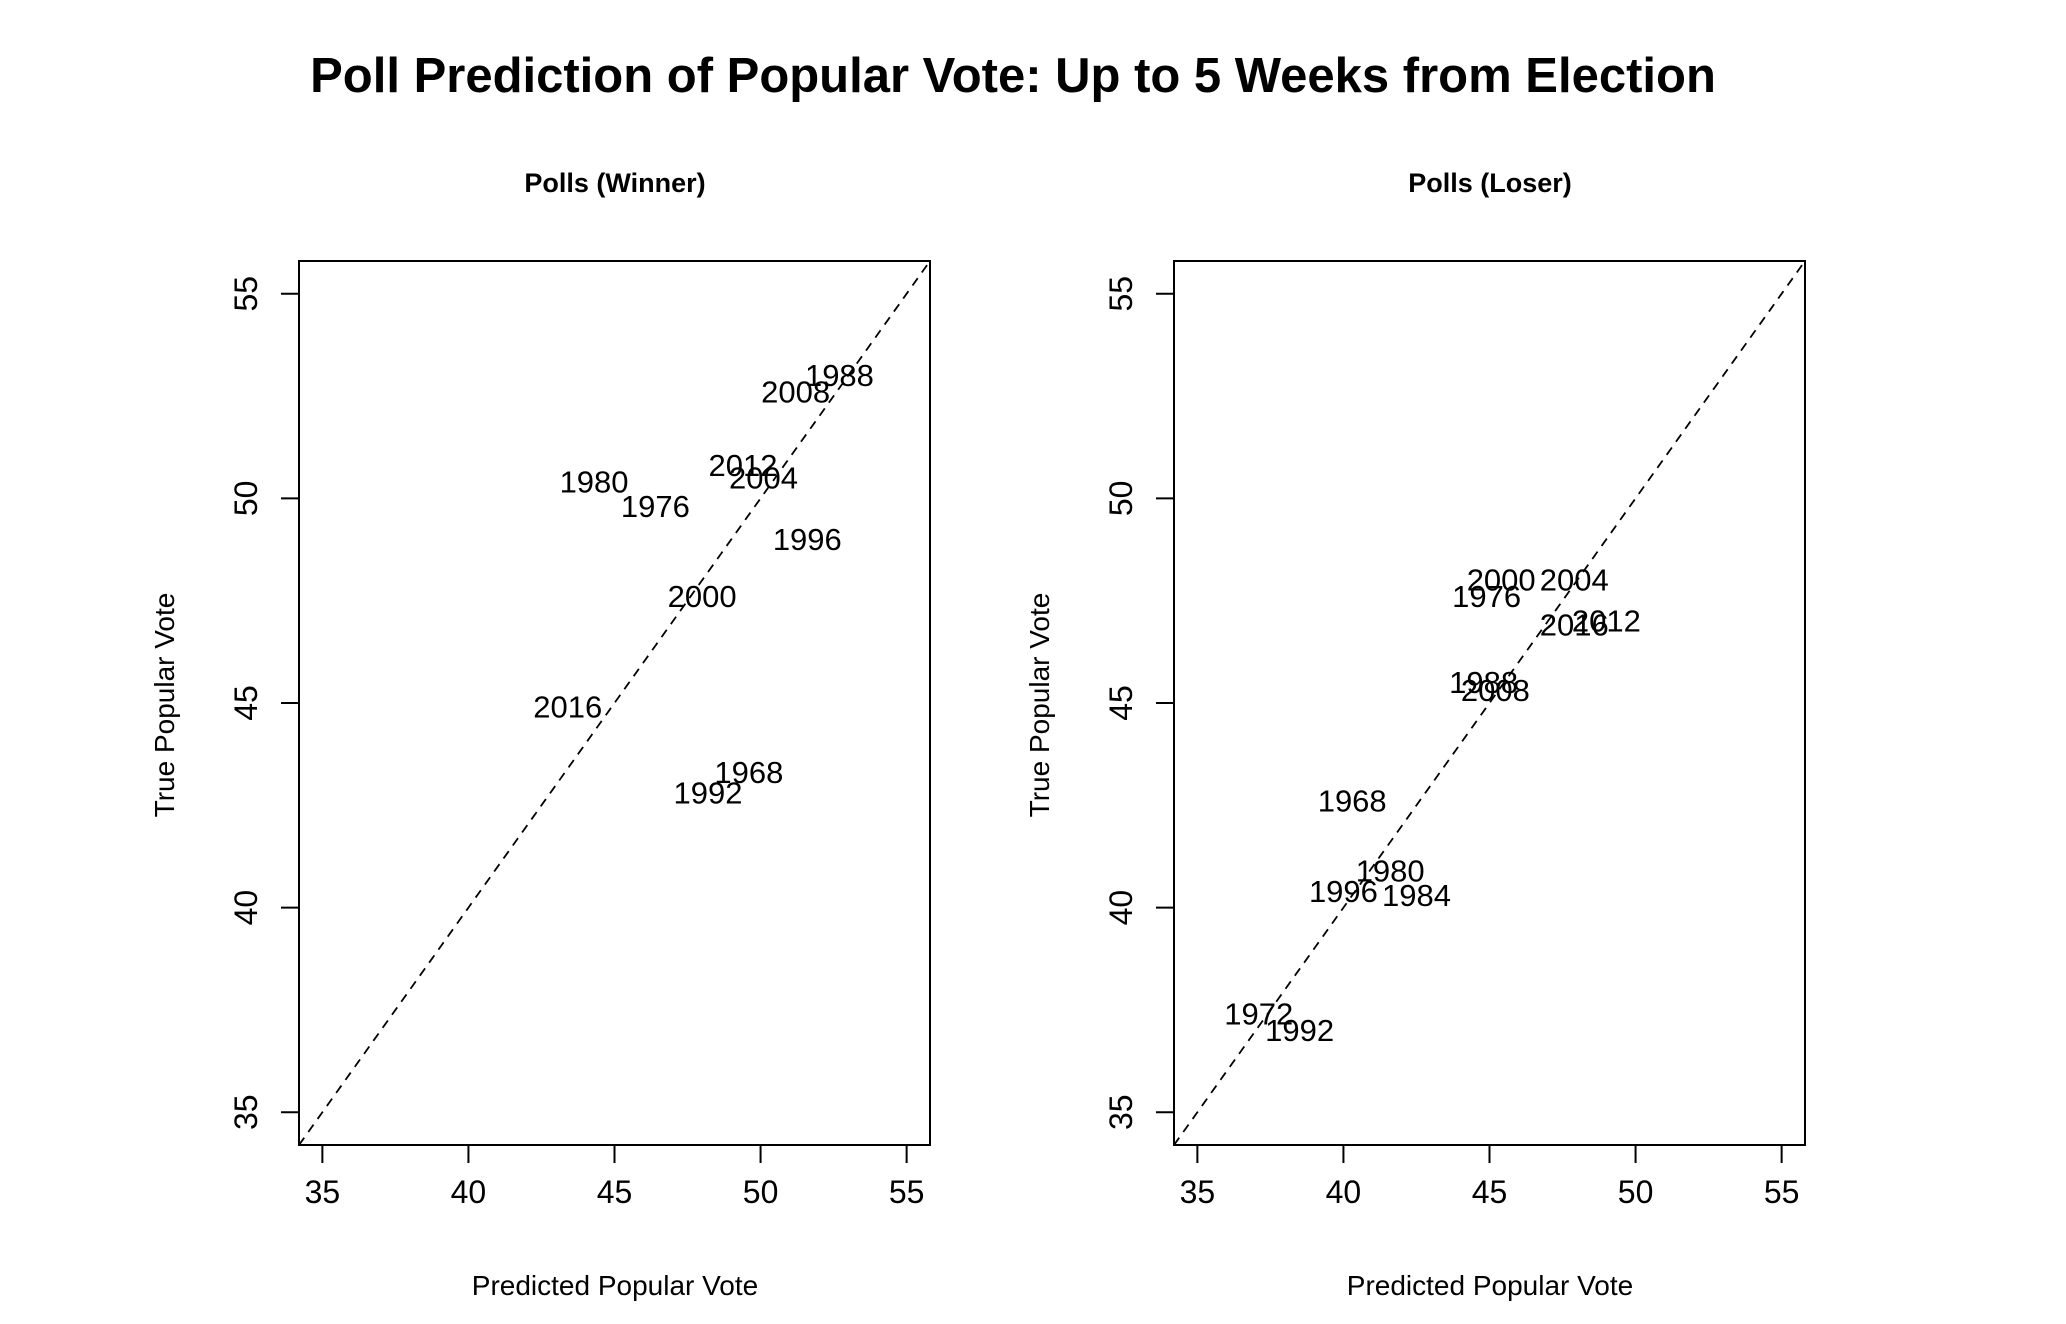  I want to click on panel-title: Polls (Winner), so click(614, 183).